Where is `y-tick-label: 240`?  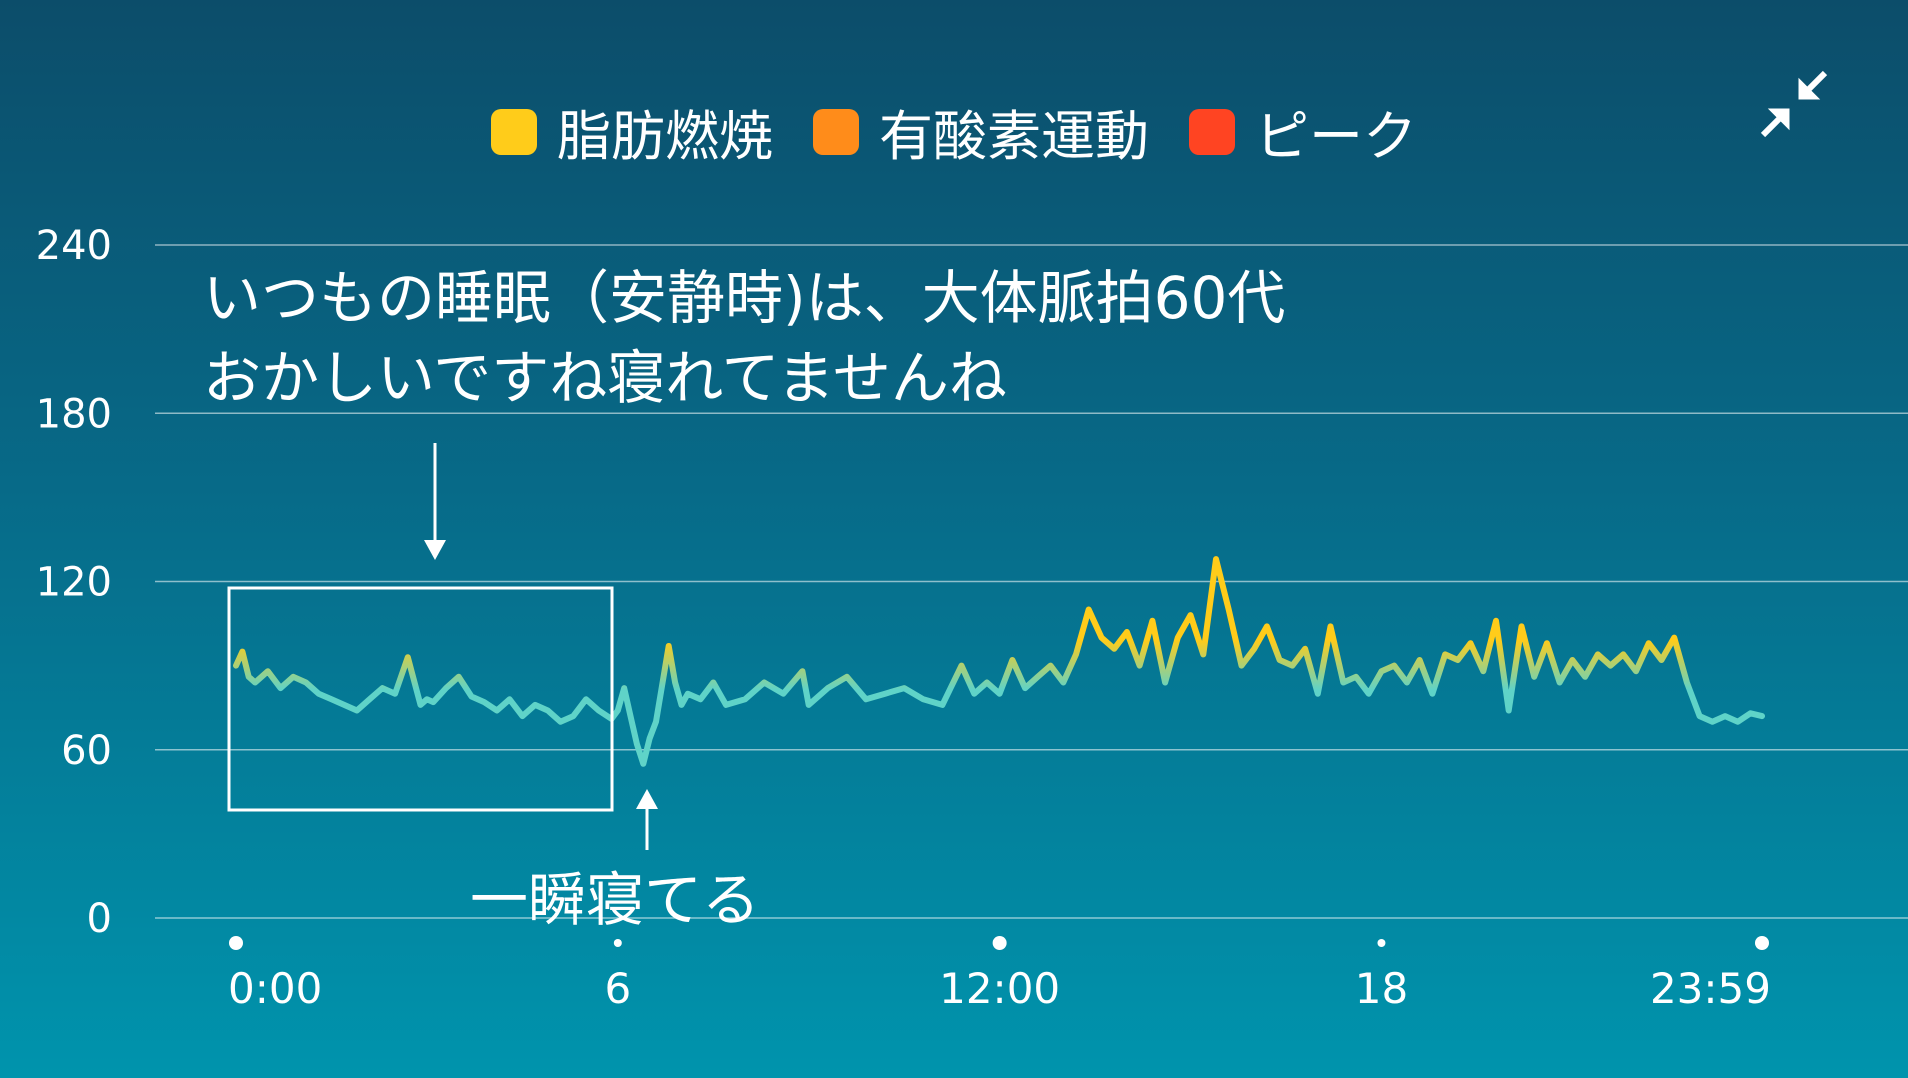 y-tick-label: 240 is located at coordinates (74, 246).